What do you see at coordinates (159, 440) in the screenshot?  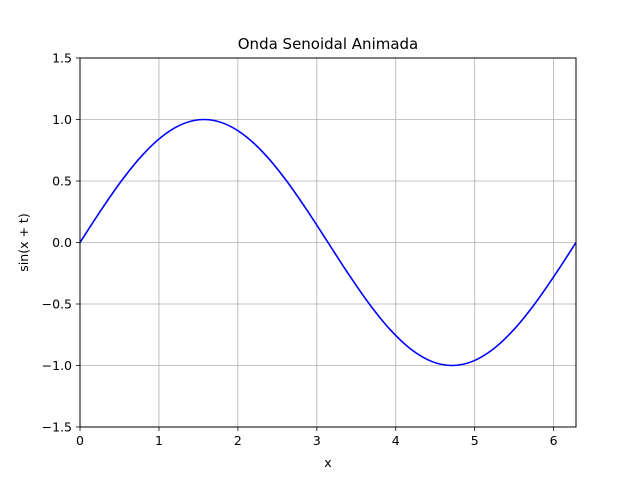 I see `x-tick-label: 1` at bounding box center [159, 440].